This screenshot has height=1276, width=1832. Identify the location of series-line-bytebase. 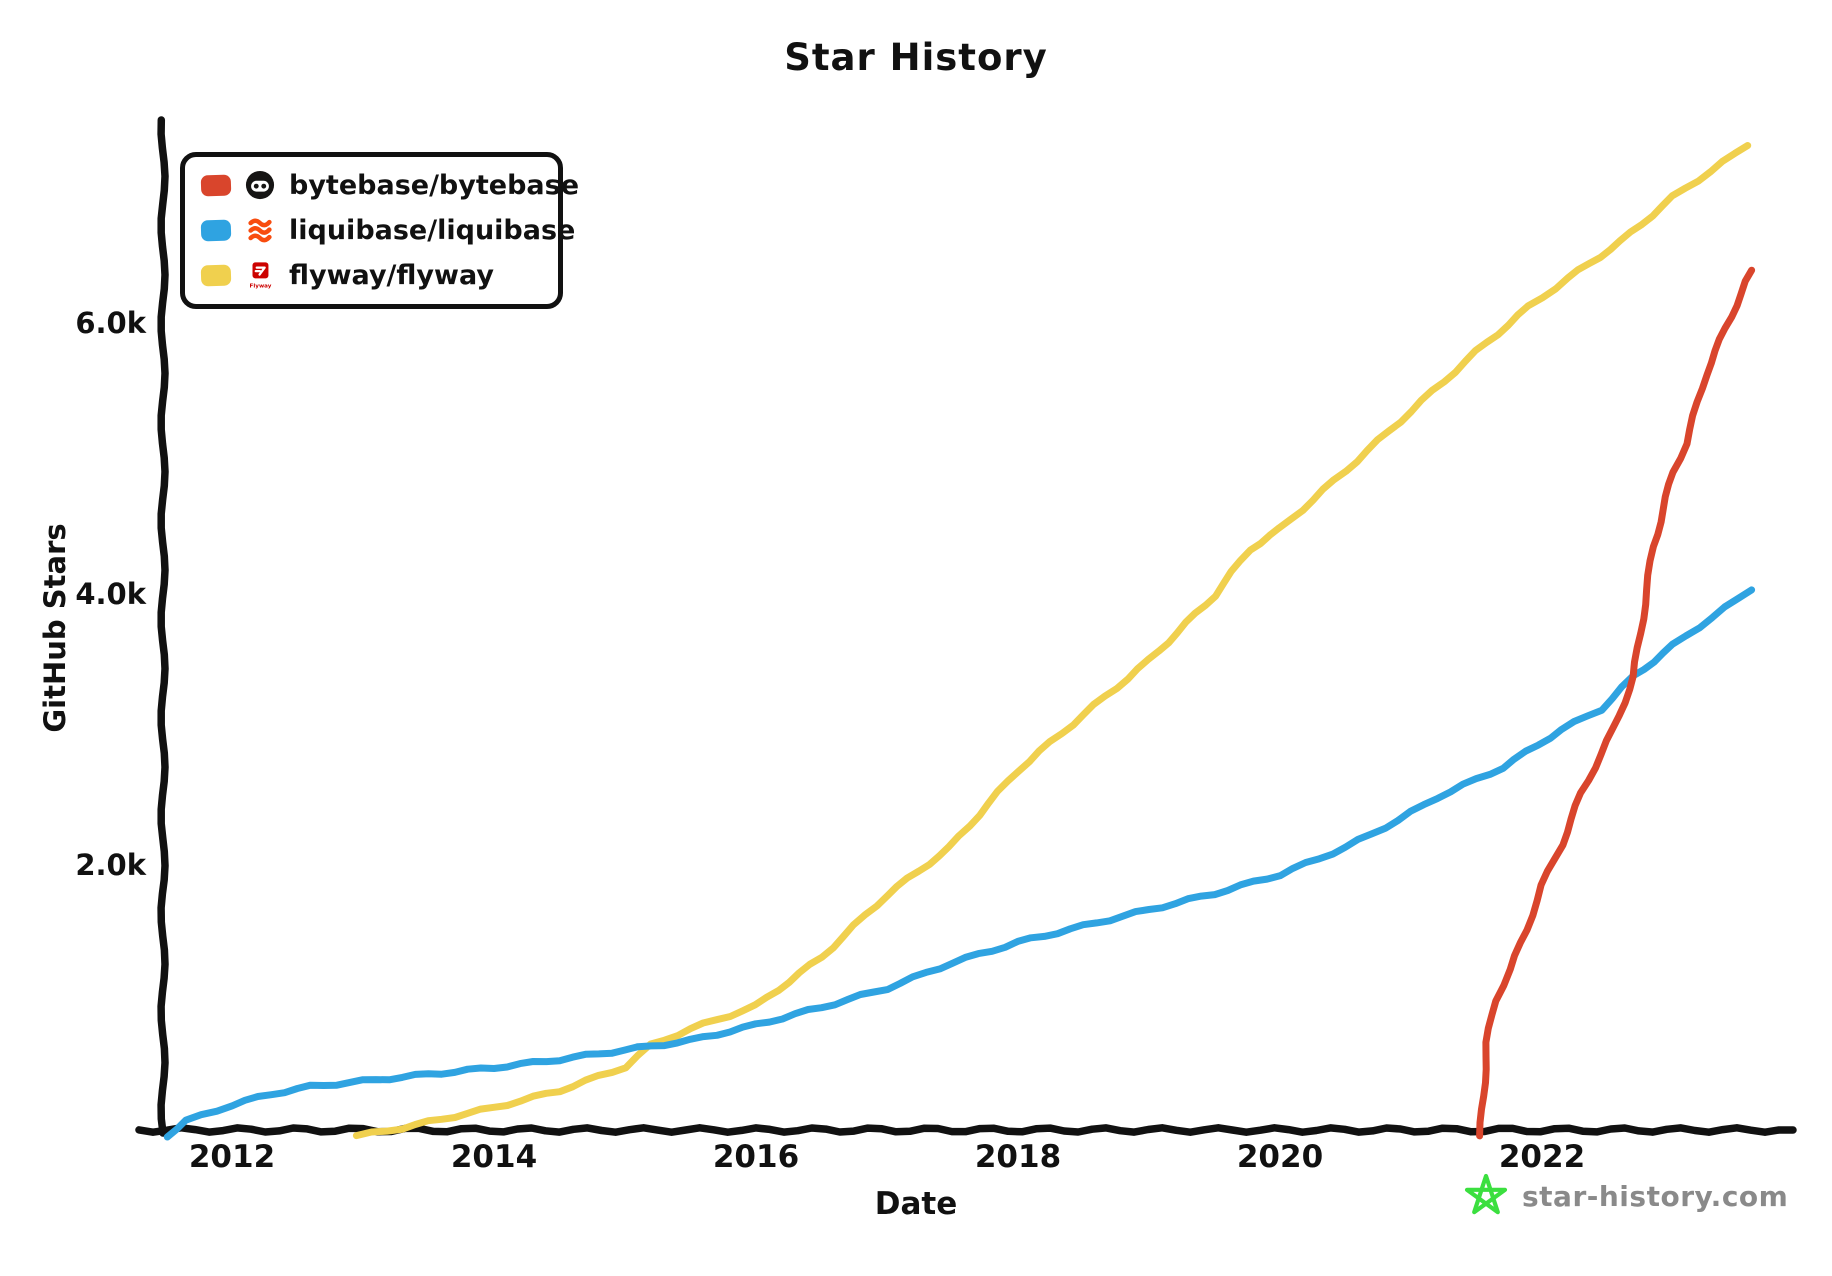
(1616, 703).